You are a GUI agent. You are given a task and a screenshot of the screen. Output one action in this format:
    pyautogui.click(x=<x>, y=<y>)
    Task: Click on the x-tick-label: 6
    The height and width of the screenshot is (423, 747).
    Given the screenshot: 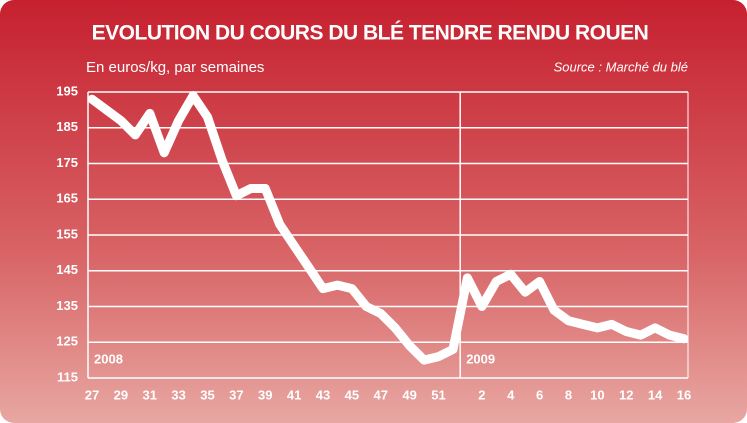 What is the action you would take?
    pyautogui.click(x=539, y=394)
    